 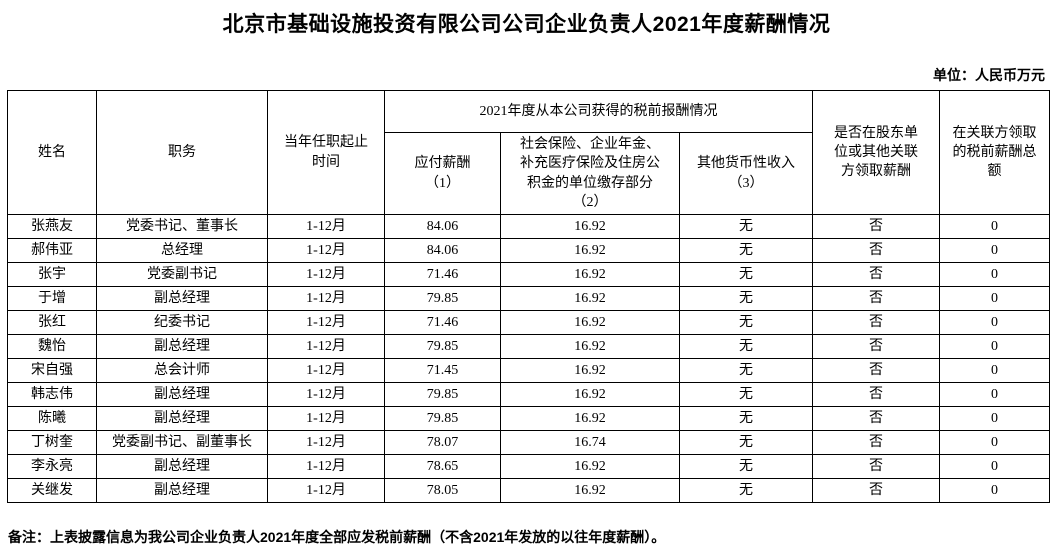 I want to click on table-row: 郝伟亚 总经理 1-12月 84.06 16.92 无 否 0, so click(x=529, y=250).